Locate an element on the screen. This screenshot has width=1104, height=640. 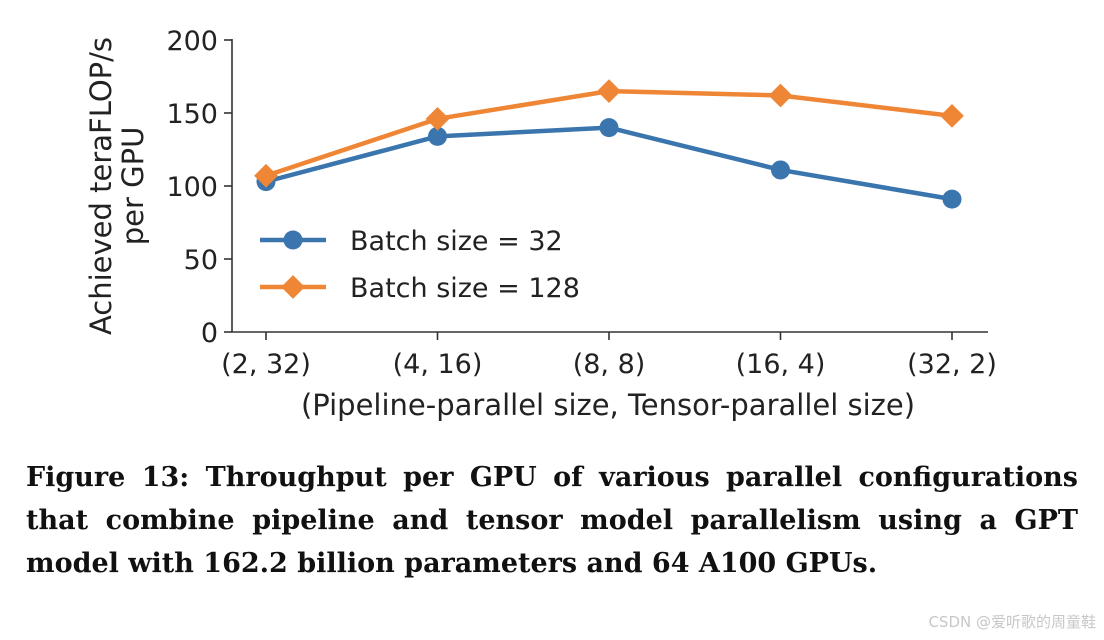
y-axis-title-line-2: per GPU is located at coordinates (133, 186).